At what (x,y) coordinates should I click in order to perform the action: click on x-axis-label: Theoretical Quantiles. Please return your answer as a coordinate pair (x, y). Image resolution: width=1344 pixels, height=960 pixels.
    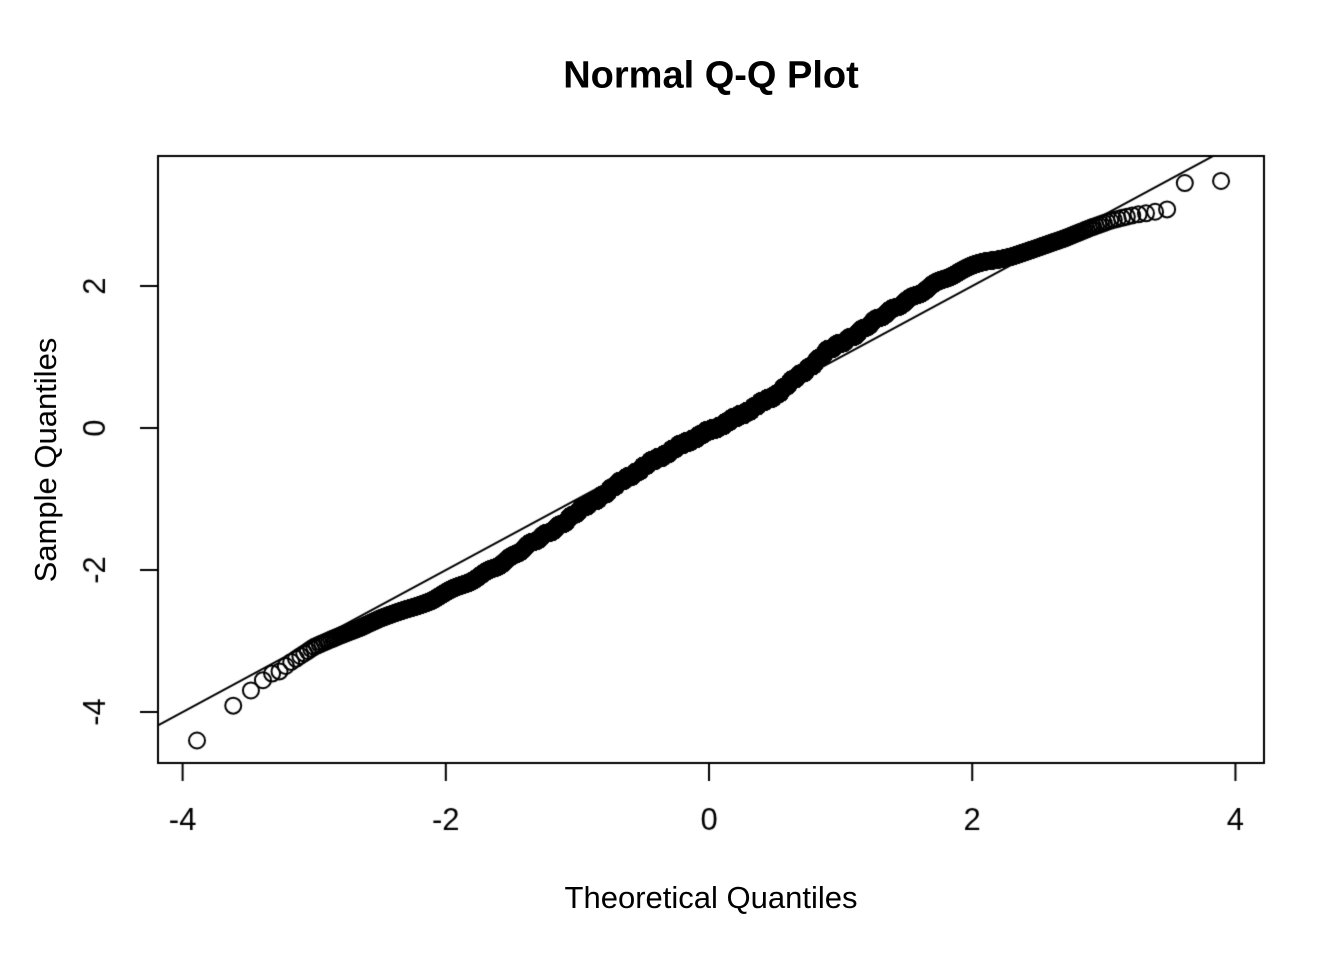
    Looking at the image, I should click on (711, 897).